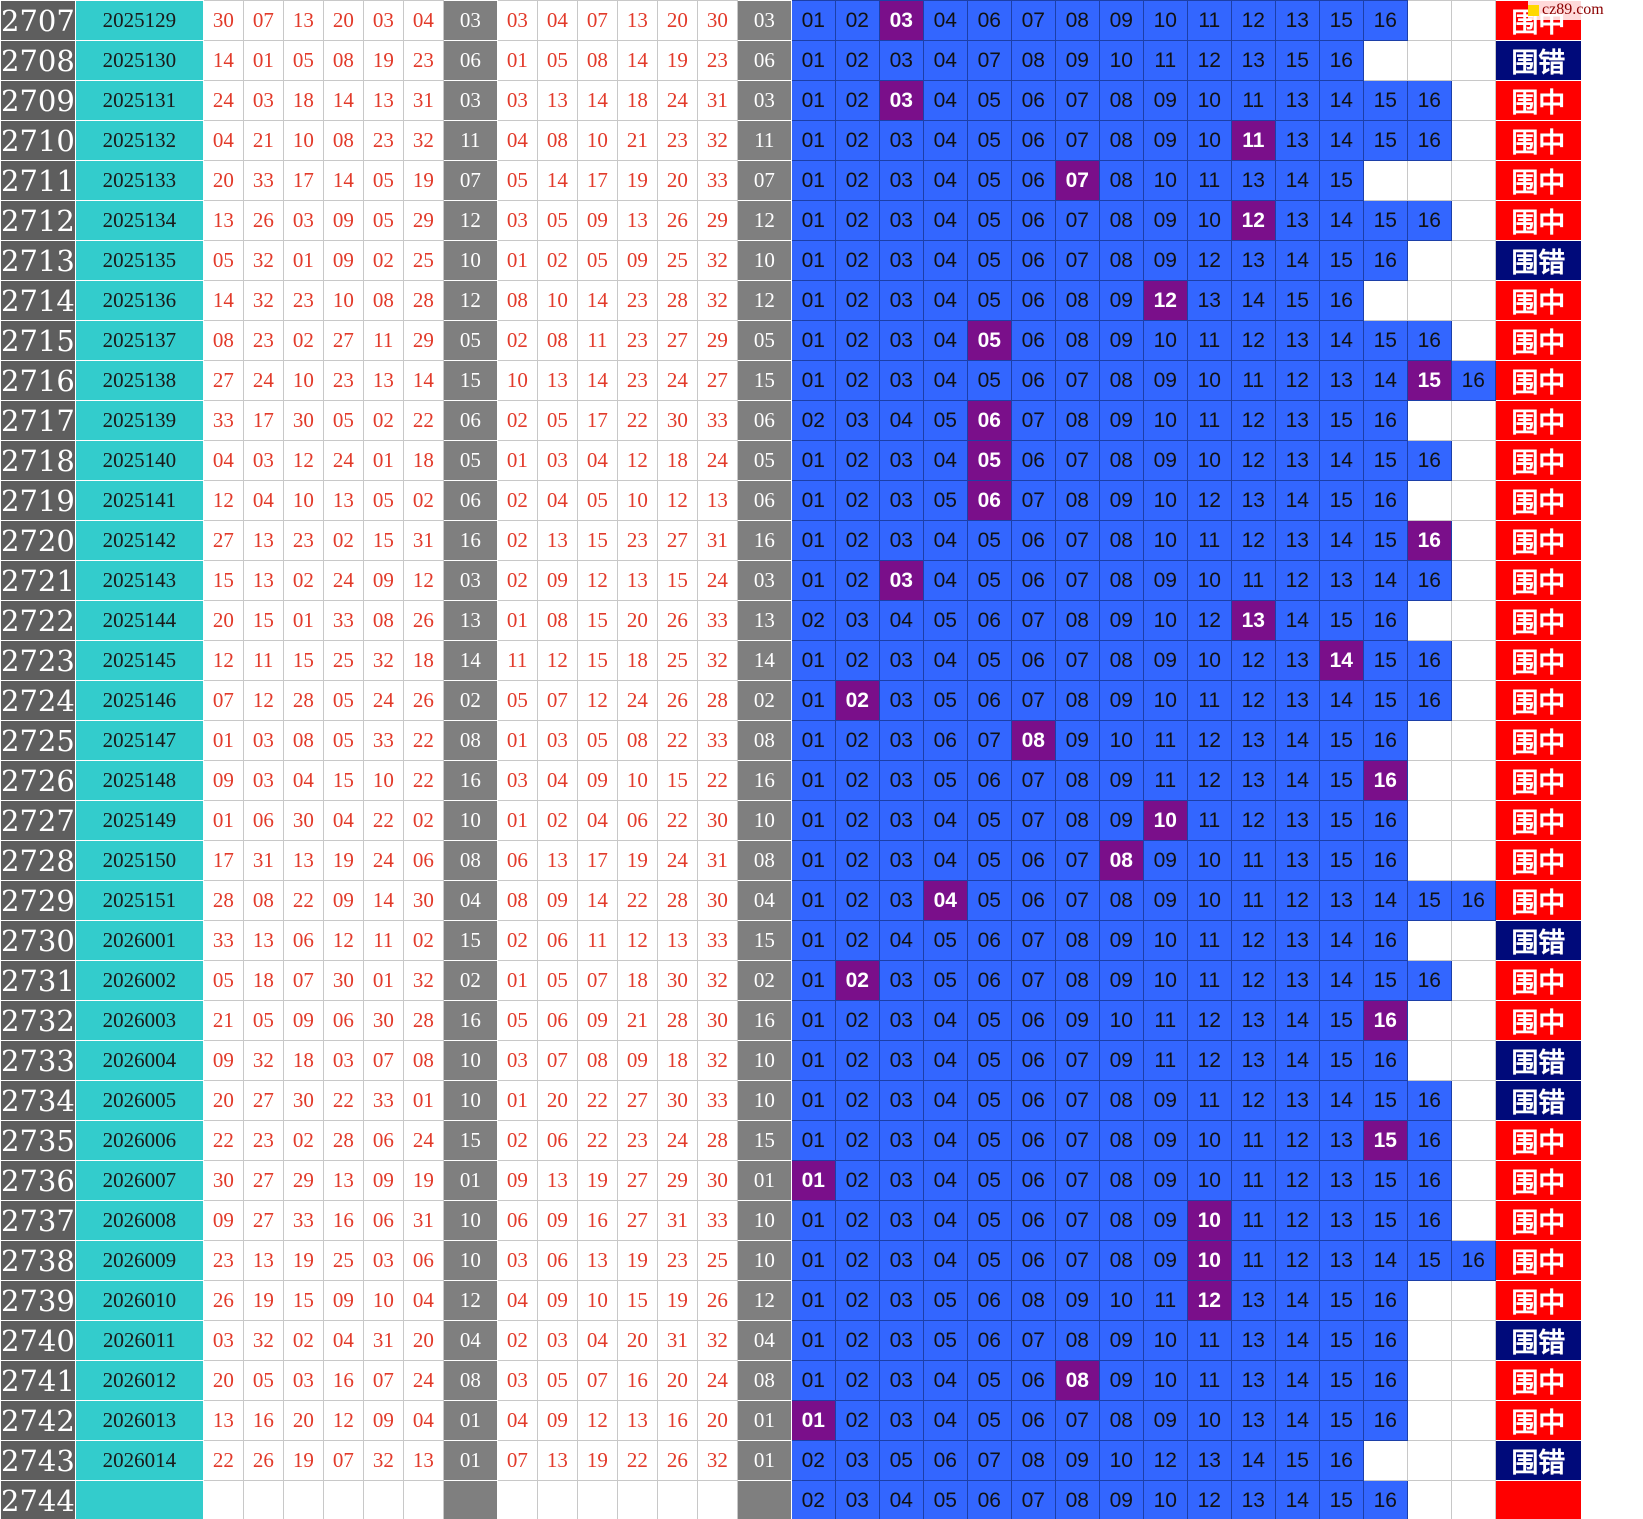 The width and height of the screenshot is (1643, 1519). I want to click on sorted-number: 30, so click(717, 20).